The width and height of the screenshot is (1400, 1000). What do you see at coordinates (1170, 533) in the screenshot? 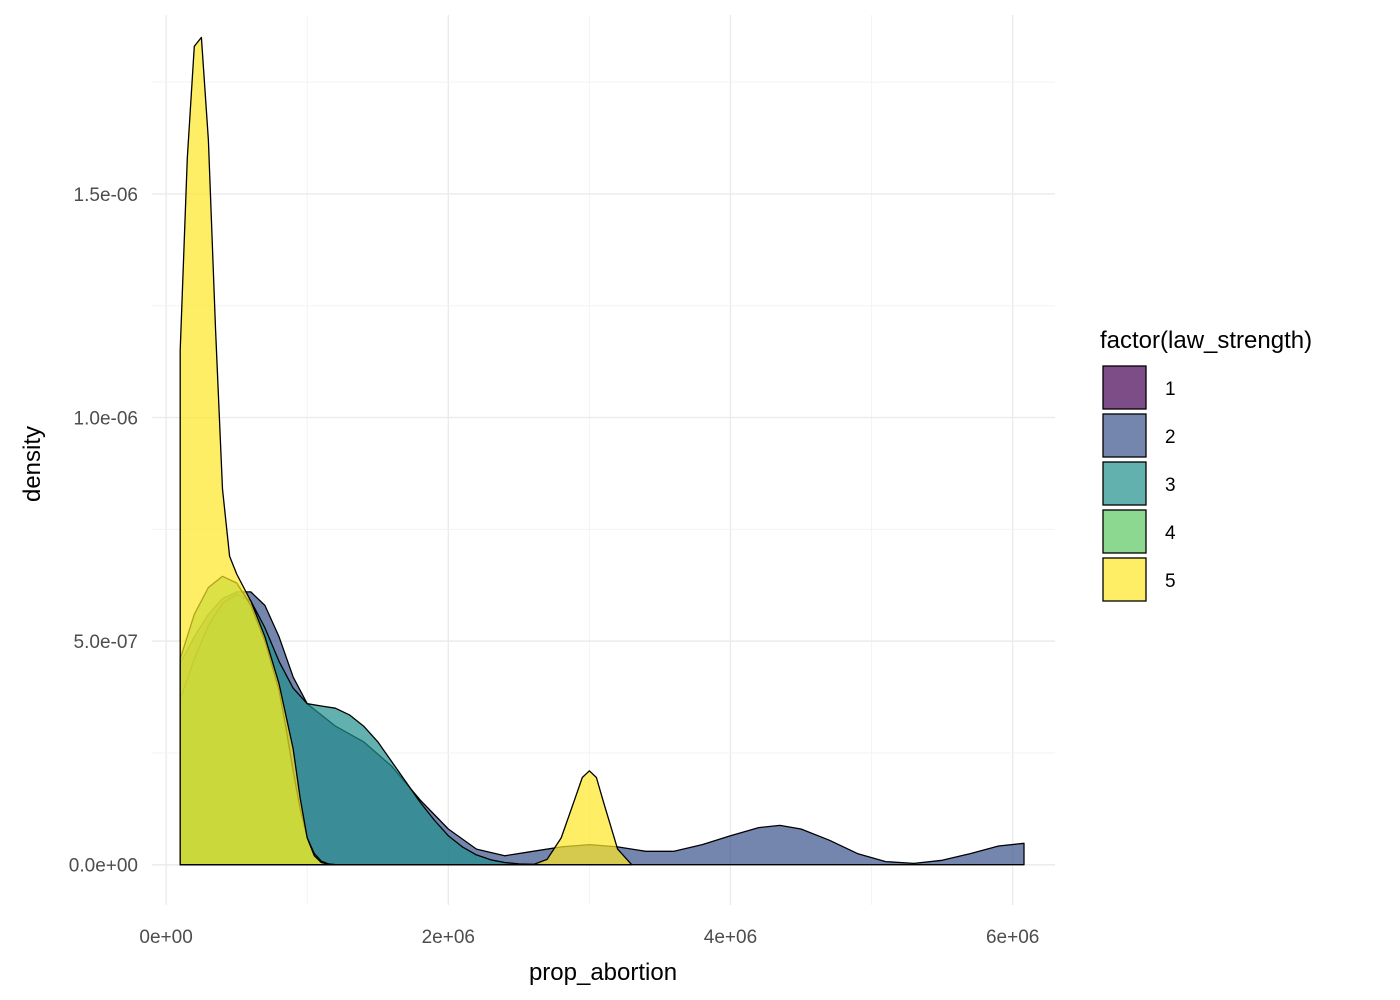
I see `legend-label-4: 4` at bounding box center [1170, 533].